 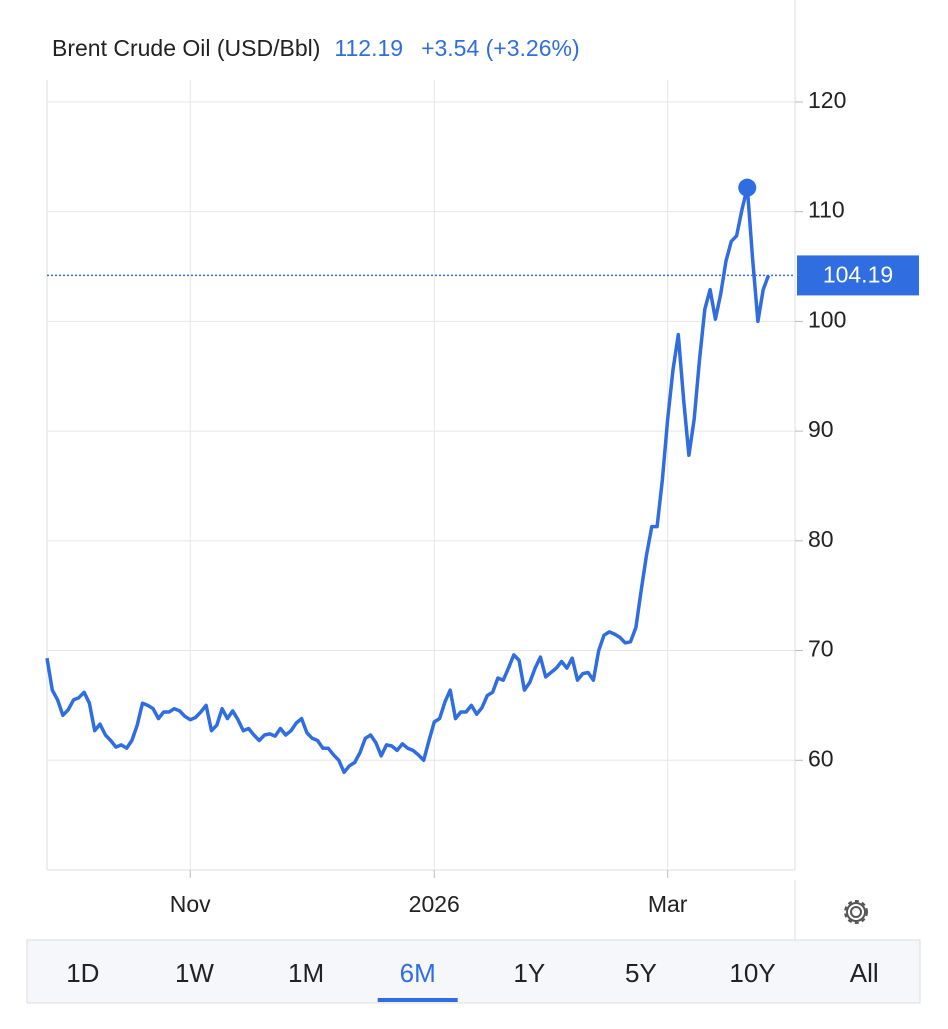 I want to click on range-button: 5Y, so click(x=641, y=973).